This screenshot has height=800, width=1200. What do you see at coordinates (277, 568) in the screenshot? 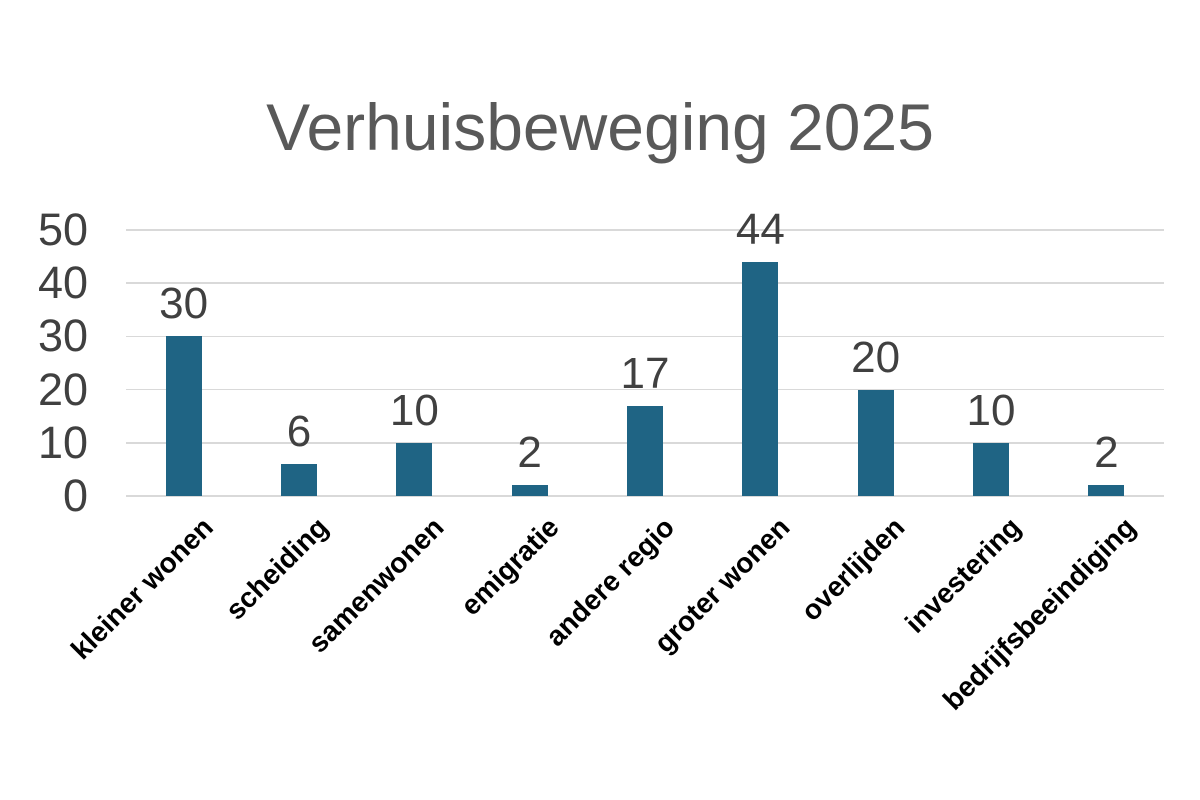
I see `category-label: scheiding` at bounding box center [277, 568].